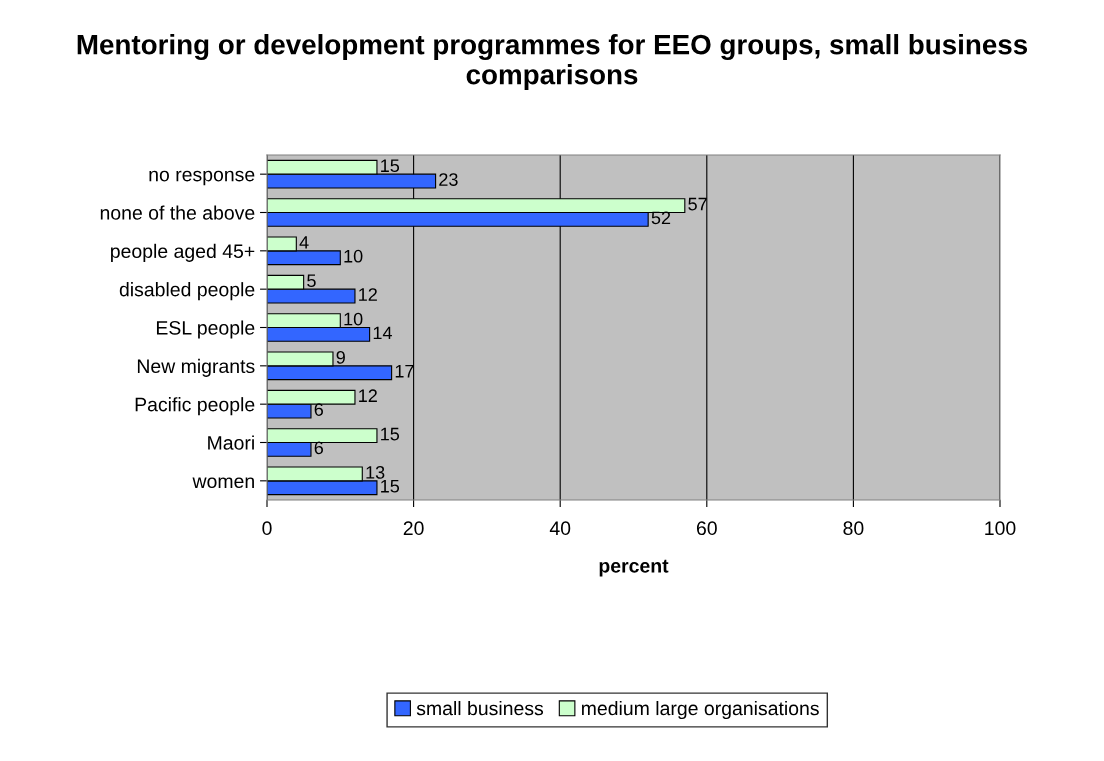 The image size is (1104, 761). Describe the element at coordinates (480, 708) in the screenshot. I see `legend-label: small business` at that location.